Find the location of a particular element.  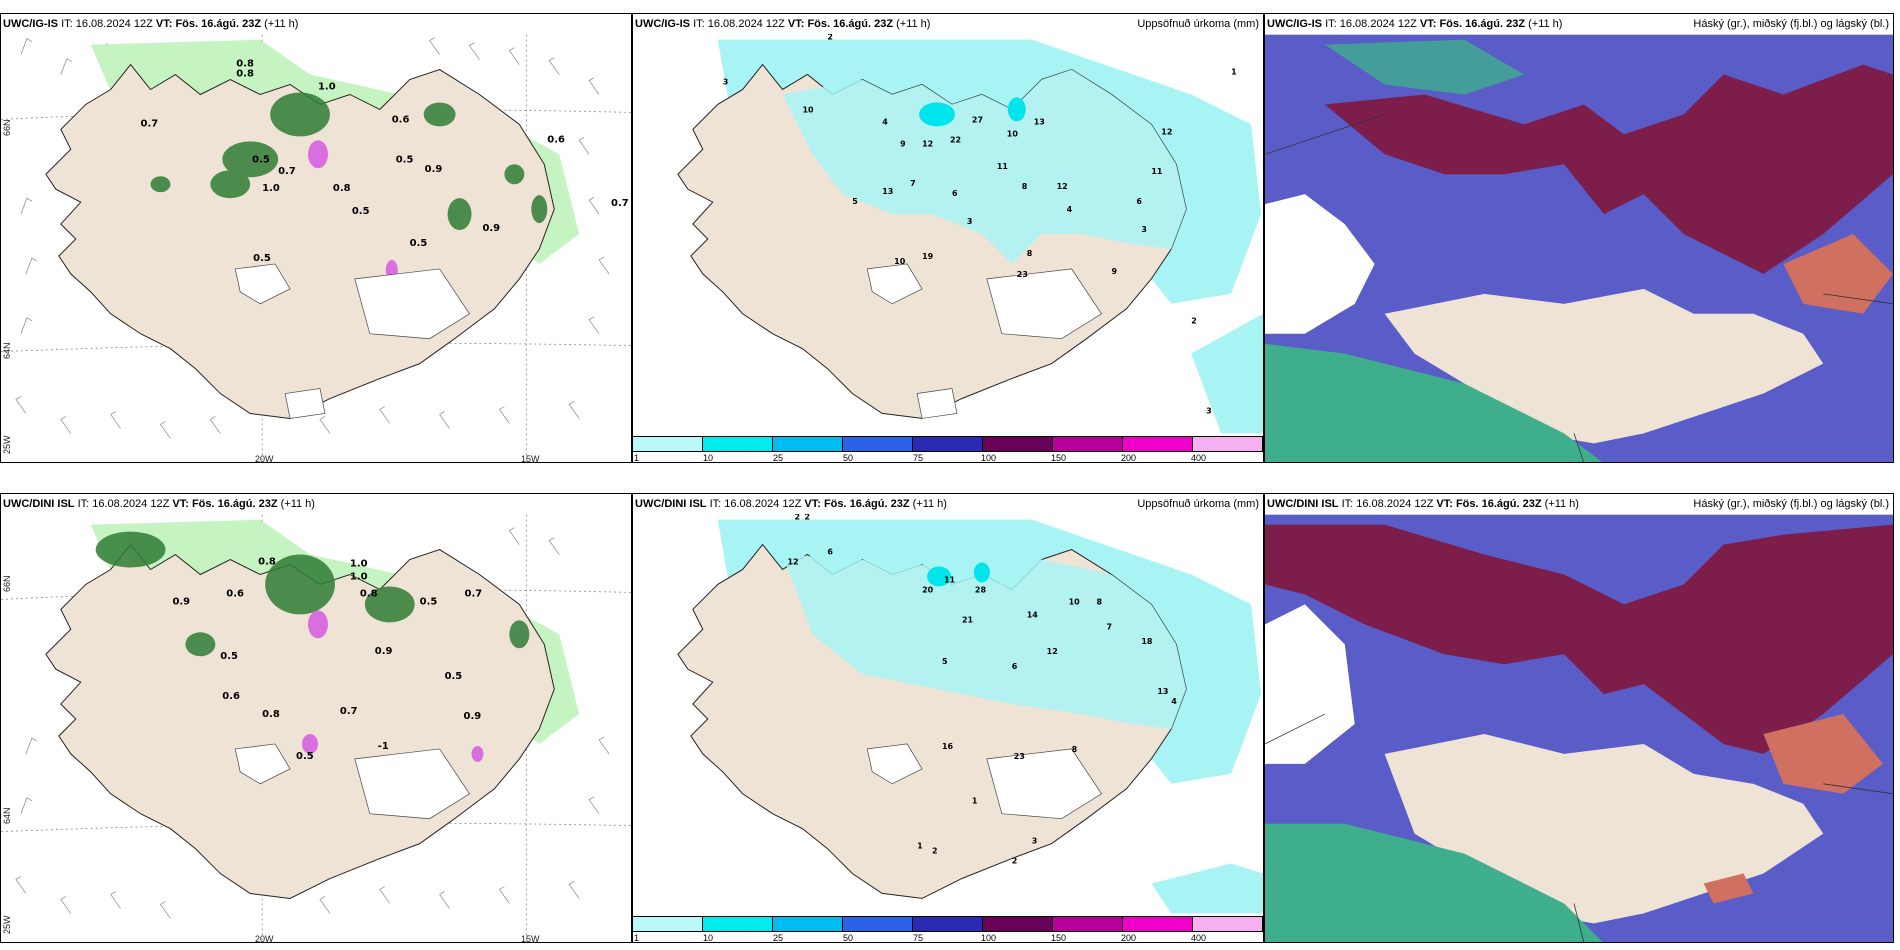

lat-label-64: 64N is located at coordinates (7, 350).